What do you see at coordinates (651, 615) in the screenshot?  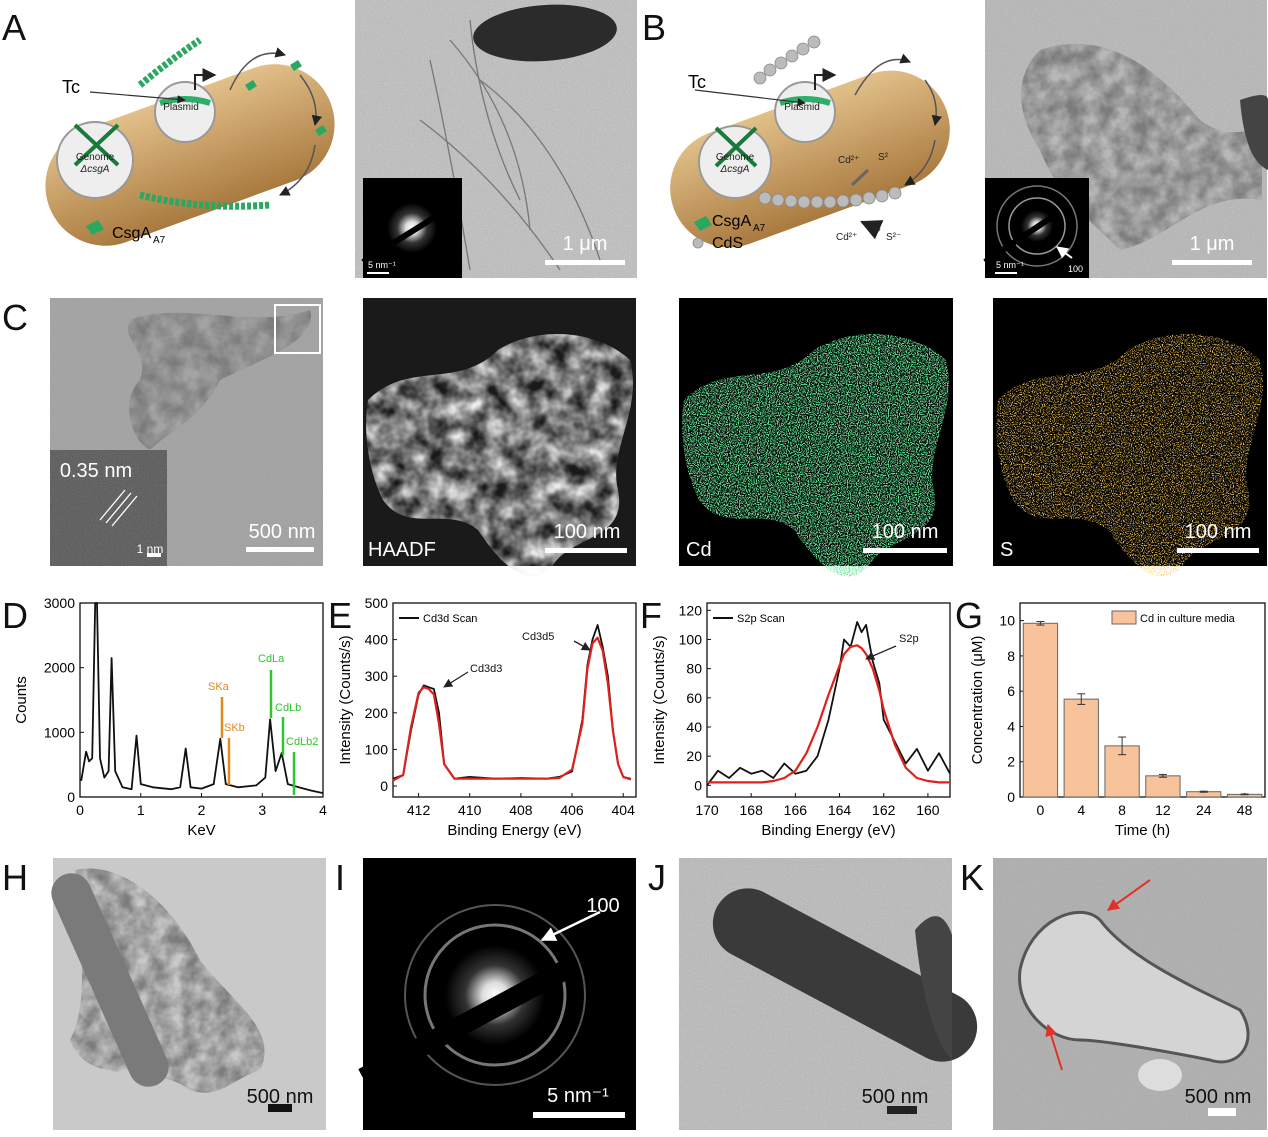 I see `panel-label: F` at bounding box center [651, 615].